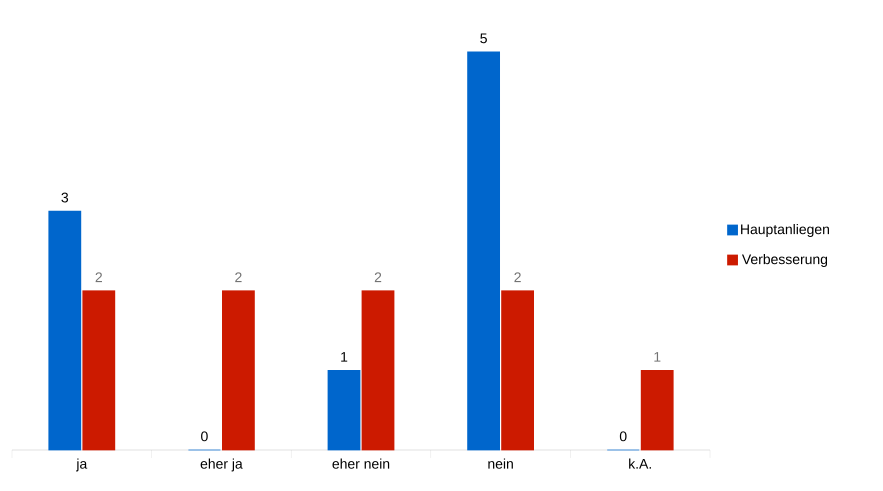 The image size is (883, 491). Describe the element at coordinates (221, 465) in the screenshot. I see `x-tick-label: eher ja` at that location.